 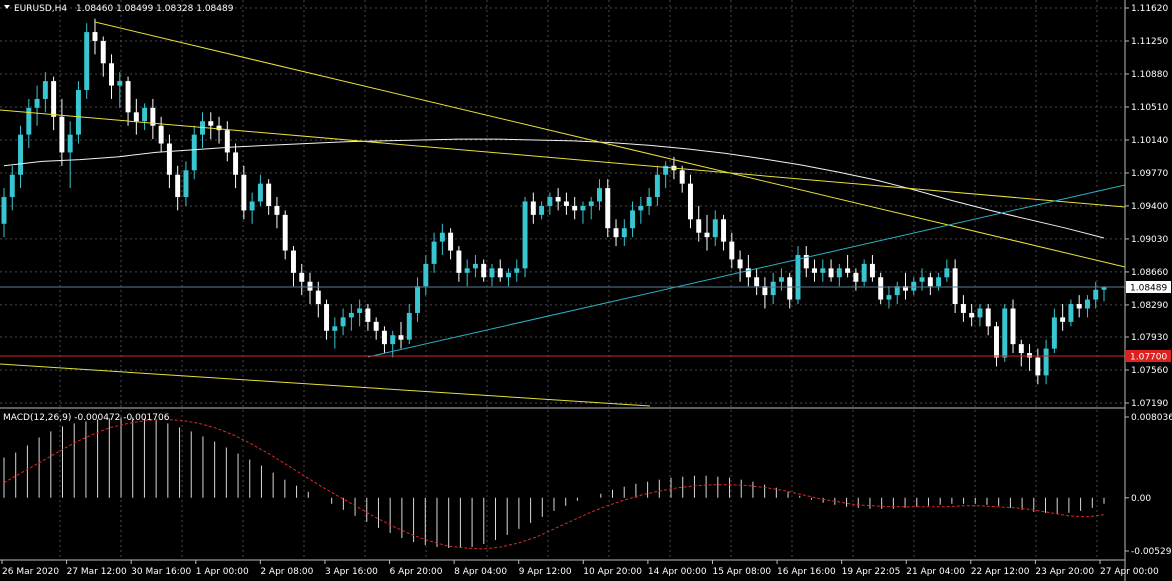 I want to click on time-tick-label: 10 Apr 20:00, so click(x=612, y=572).